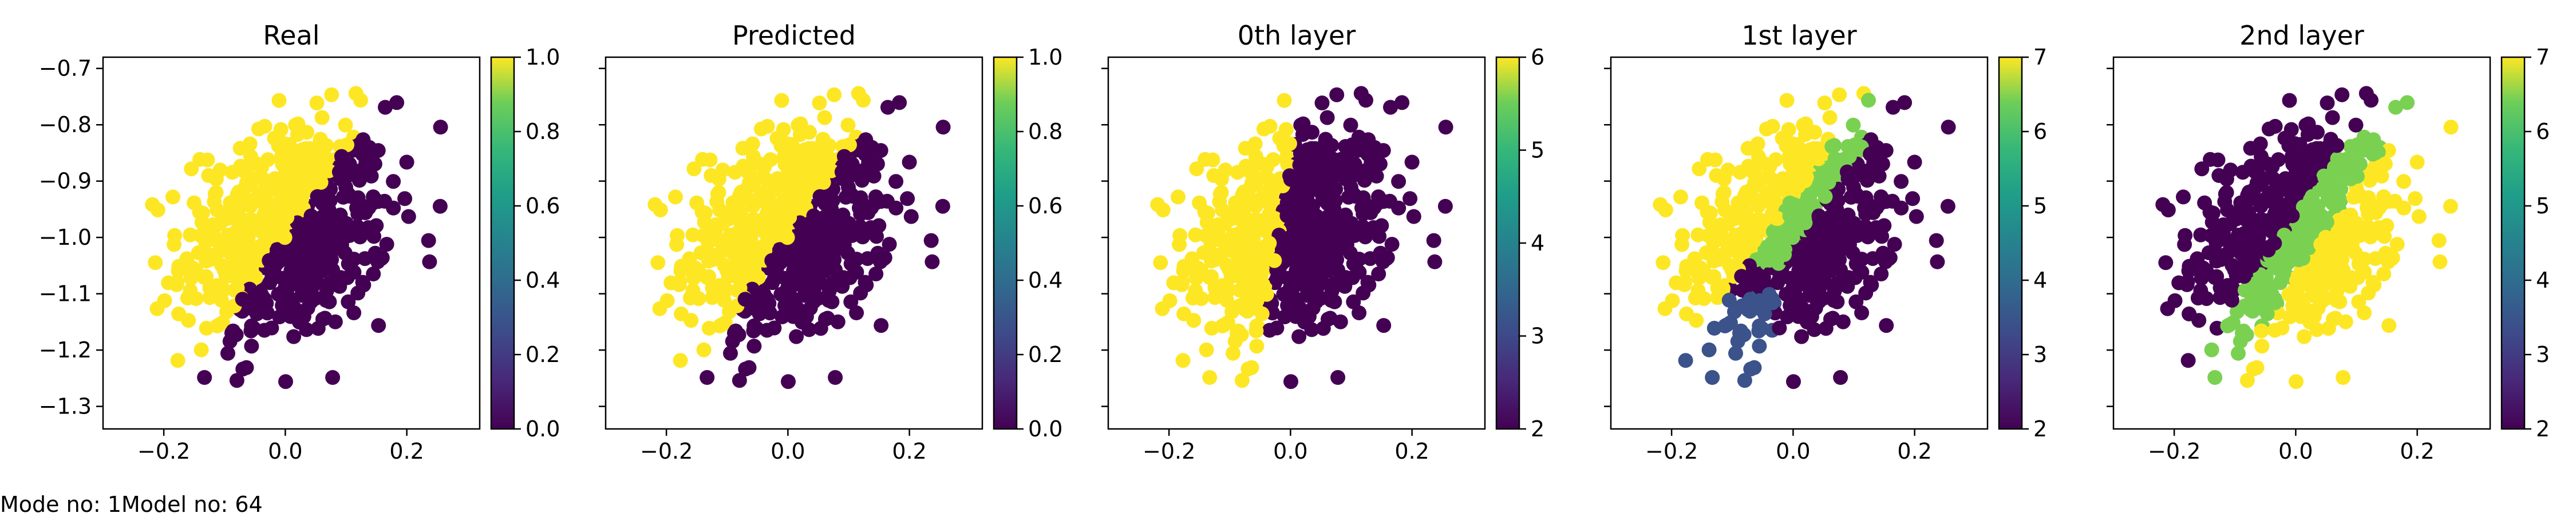 The image size is (2576, 517). I want to click on colorbar-tick-label: 7, so click(2040, 57).